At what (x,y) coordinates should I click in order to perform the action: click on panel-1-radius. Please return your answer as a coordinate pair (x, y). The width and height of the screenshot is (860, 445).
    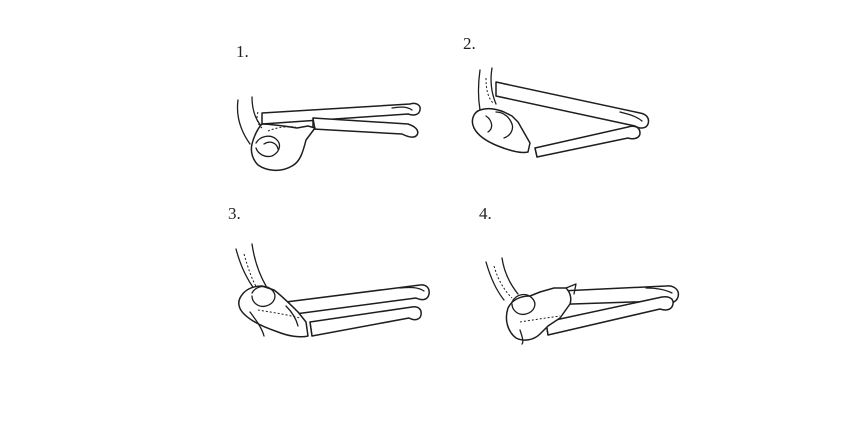
    Looking at the image, I should click on (341, 113).